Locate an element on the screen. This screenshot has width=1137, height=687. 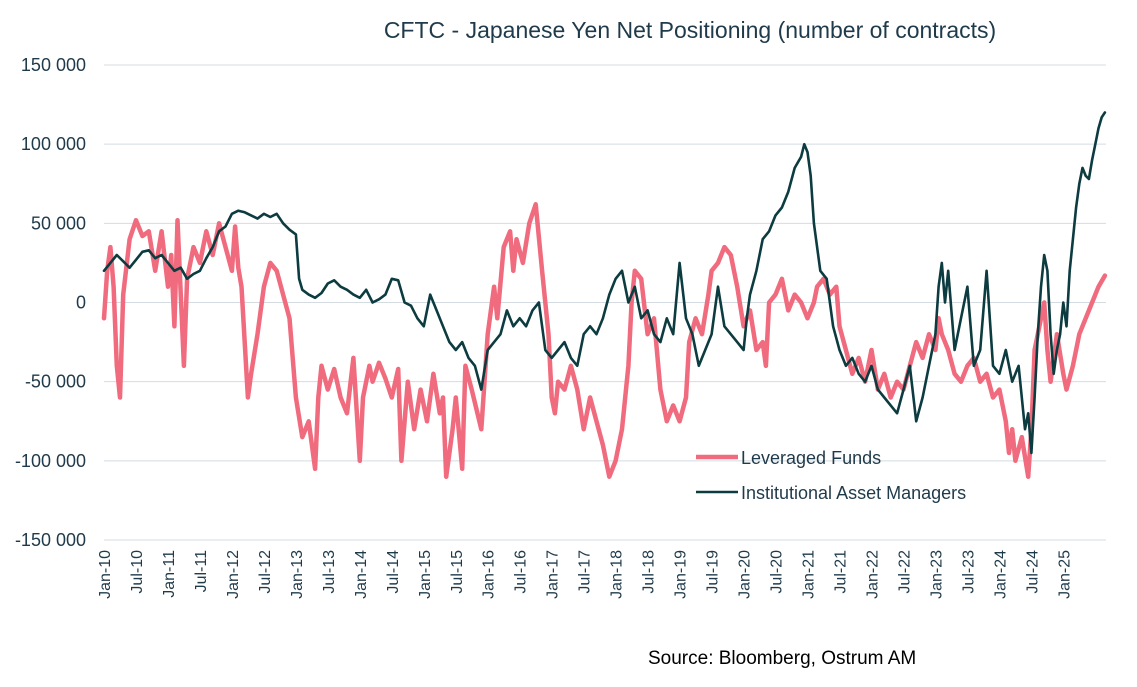
legend-label-leveraged-funds: Leveraged Funds is located at coordinates (811, 458).